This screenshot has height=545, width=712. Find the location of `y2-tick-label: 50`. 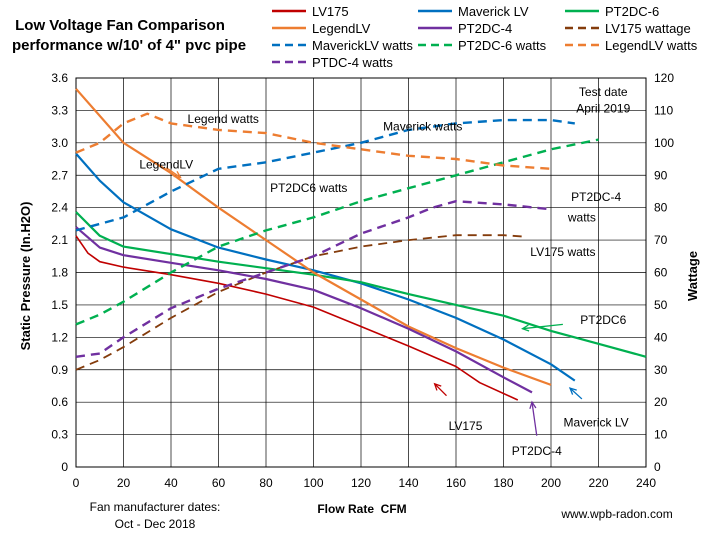

y2-tick-label: 50 is located at coordinates (661, 305).